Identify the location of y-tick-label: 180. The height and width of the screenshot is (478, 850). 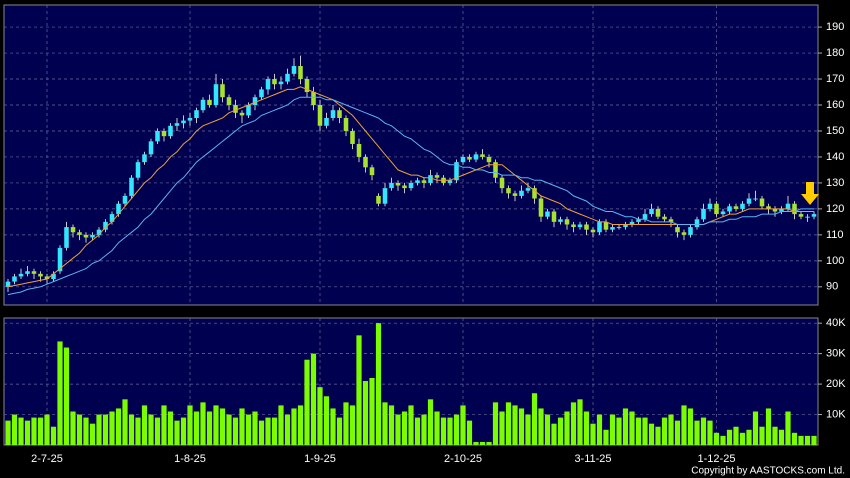
(835, 53).